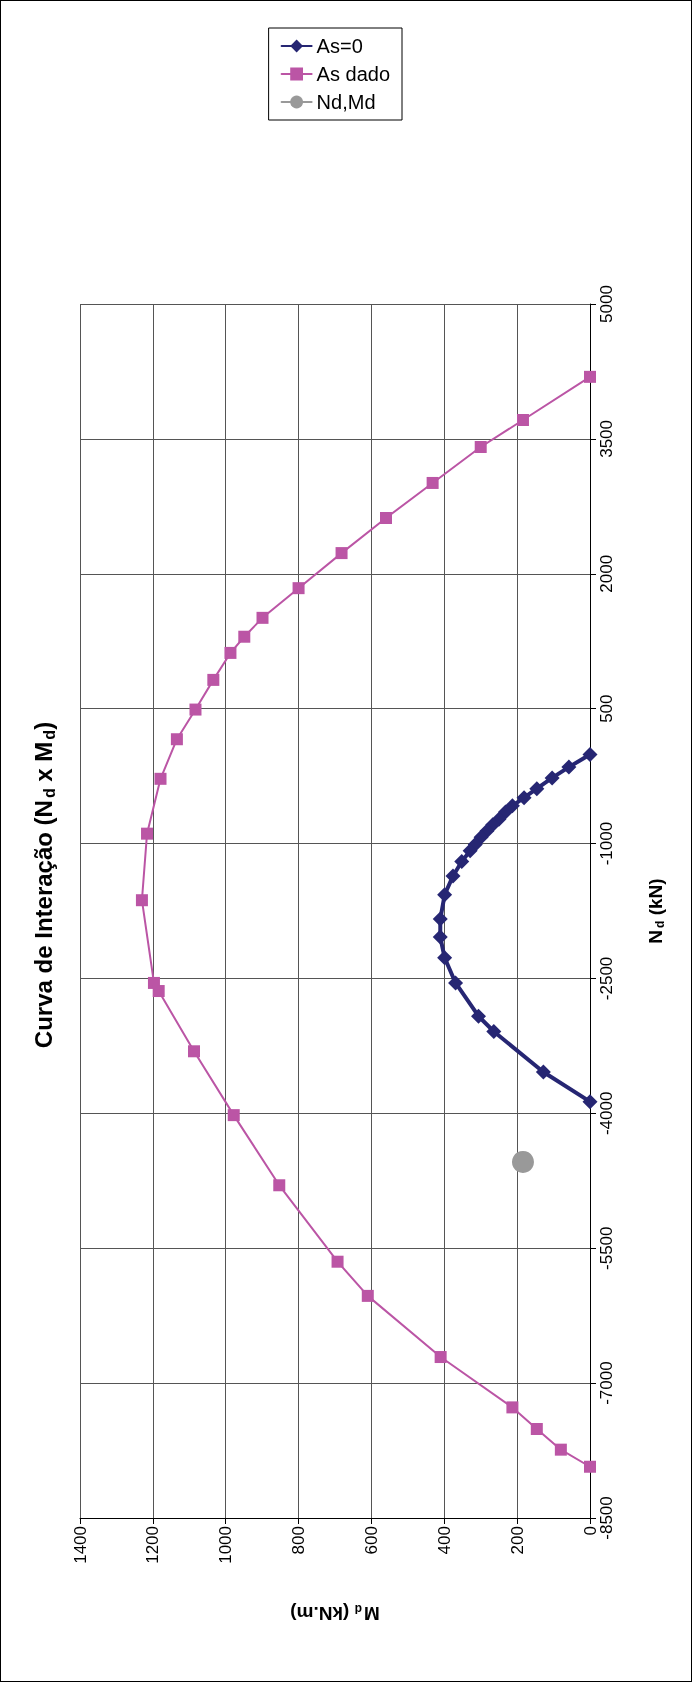 The image size is (692, 1682). Describe the element at coordinates (590, 1531) in the screenshot. I see `x-tick-label: 0` at that location.